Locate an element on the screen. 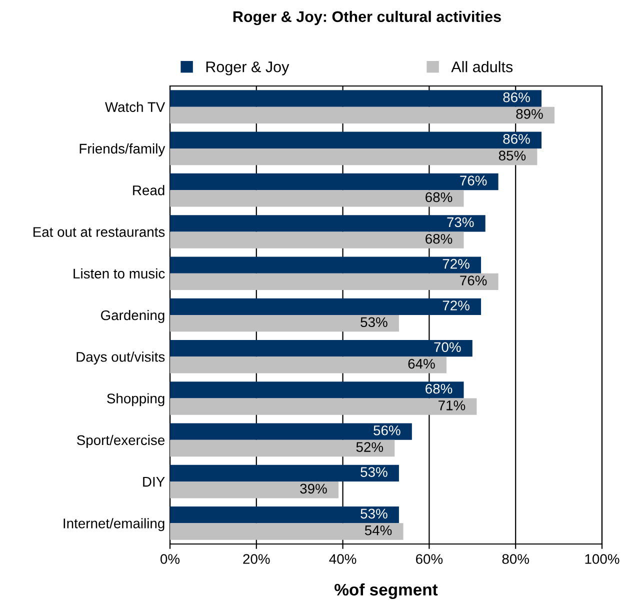 The image size is (634, 602). y-tick-label: Read is located at coordinates (148, 190).